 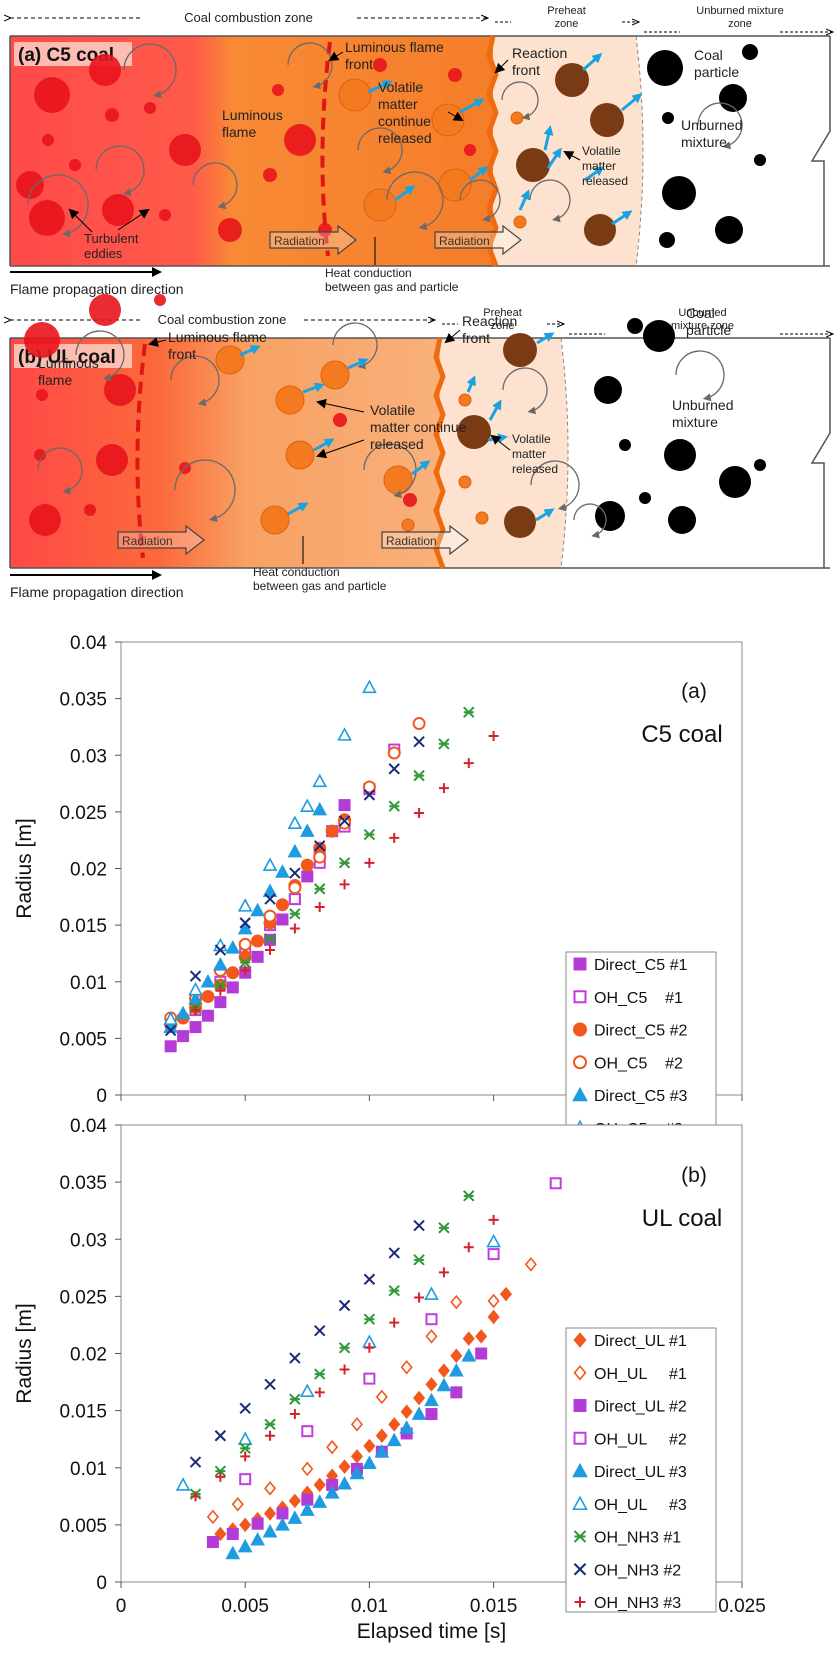 I want to click on label-volatile-continue-line: released, so click(x=405, y=138).